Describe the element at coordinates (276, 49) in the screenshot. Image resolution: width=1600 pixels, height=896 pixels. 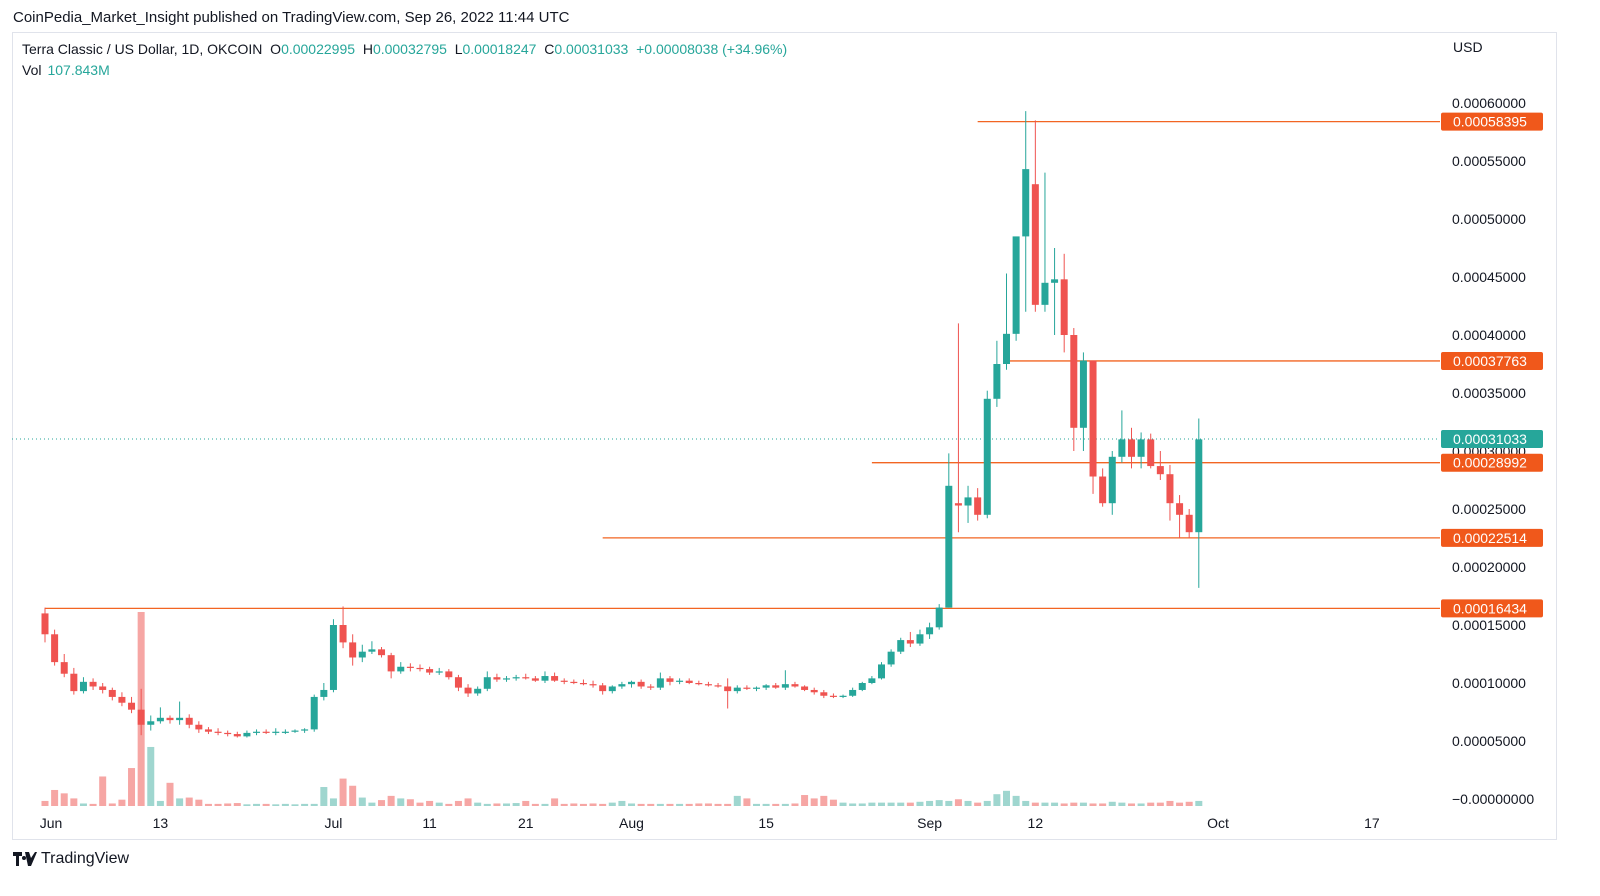
I see `open-label: O` at that location.